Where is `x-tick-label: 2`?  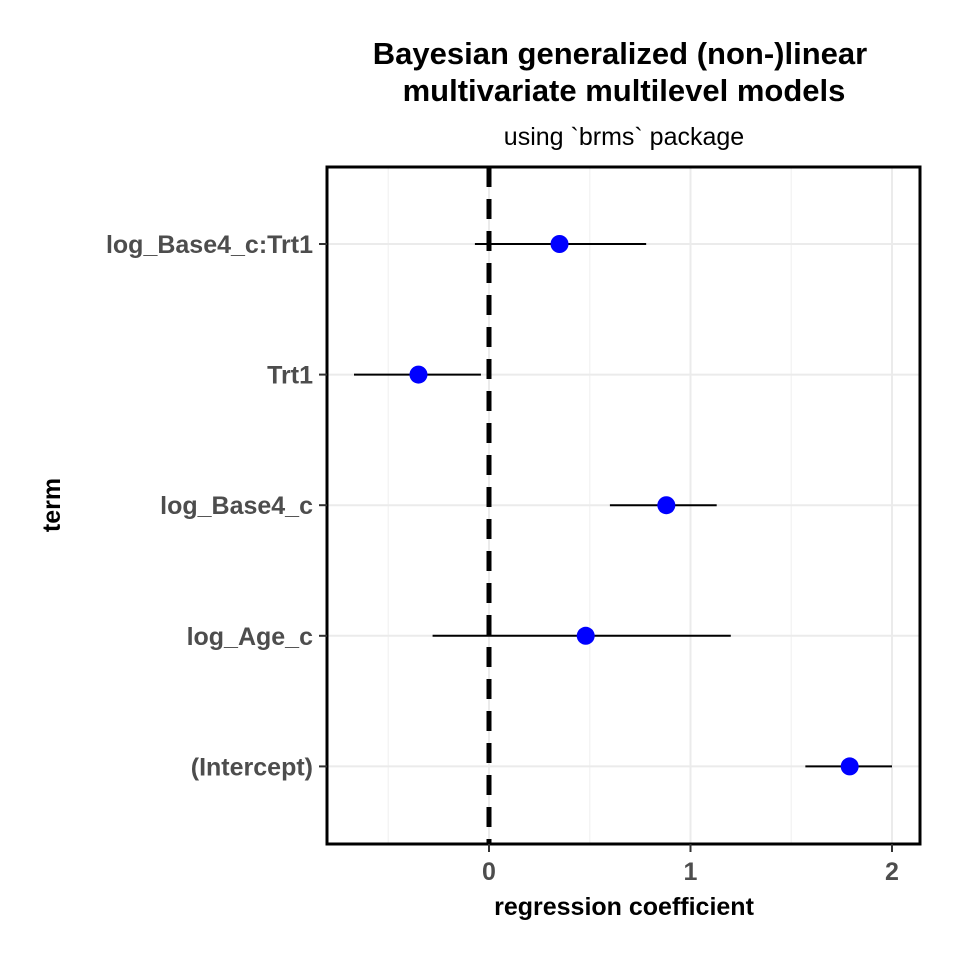
x-tick-label: 2 is located at coordinates (892, 872).